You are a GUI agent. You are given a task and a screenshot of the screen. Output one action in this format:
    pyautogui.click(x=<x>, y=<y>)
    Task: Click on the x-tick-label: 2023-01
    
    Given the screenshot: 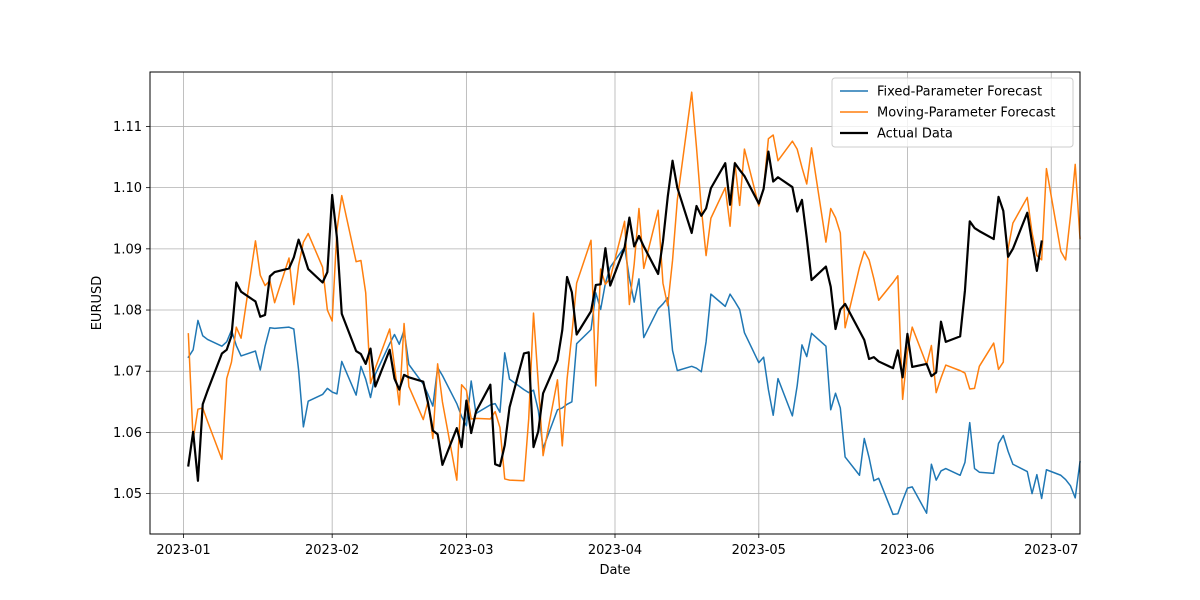 What is the action you would take?
    pyautogui.click(x=183, y=550)
    